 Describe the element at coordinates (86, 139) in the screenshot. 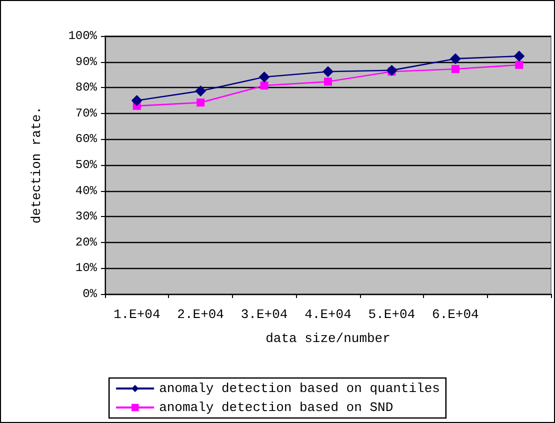

I see `y-tick-label: 60%` at that location.